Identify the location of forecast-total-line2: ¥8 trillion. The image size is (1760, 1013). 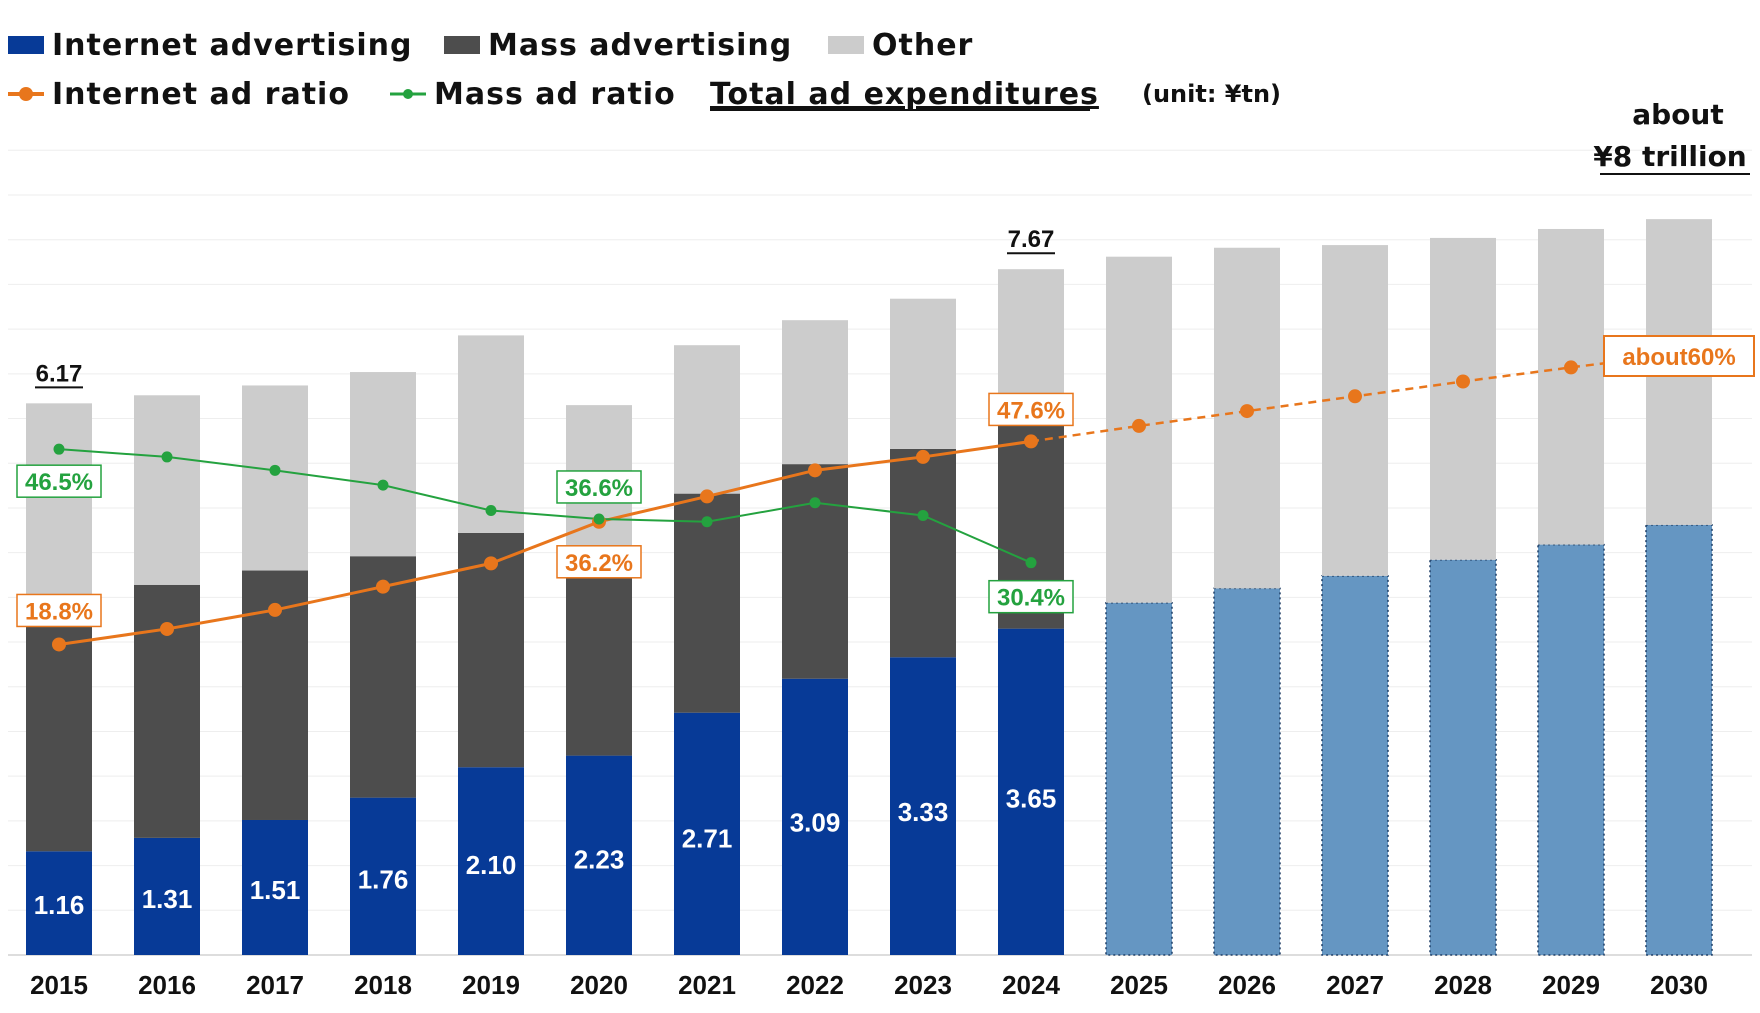
(1669, 156).